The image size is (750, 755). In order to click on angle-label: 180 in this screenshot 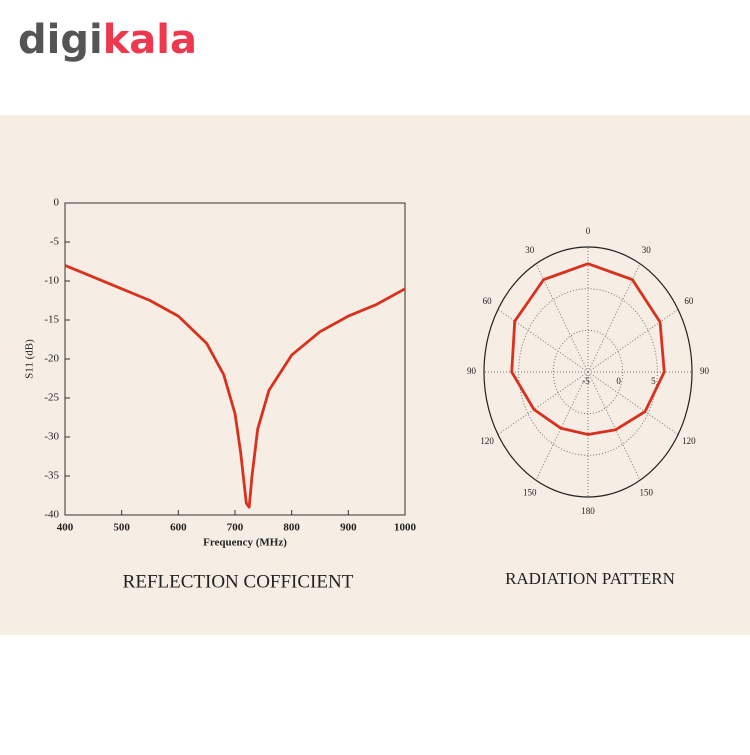, I will do `click(588, 511)`.